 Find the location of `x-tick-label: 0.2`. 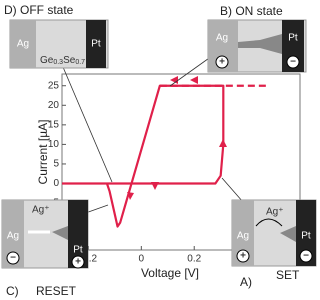

x-tick-label: 0.2 is located at coordinates (194, 259).